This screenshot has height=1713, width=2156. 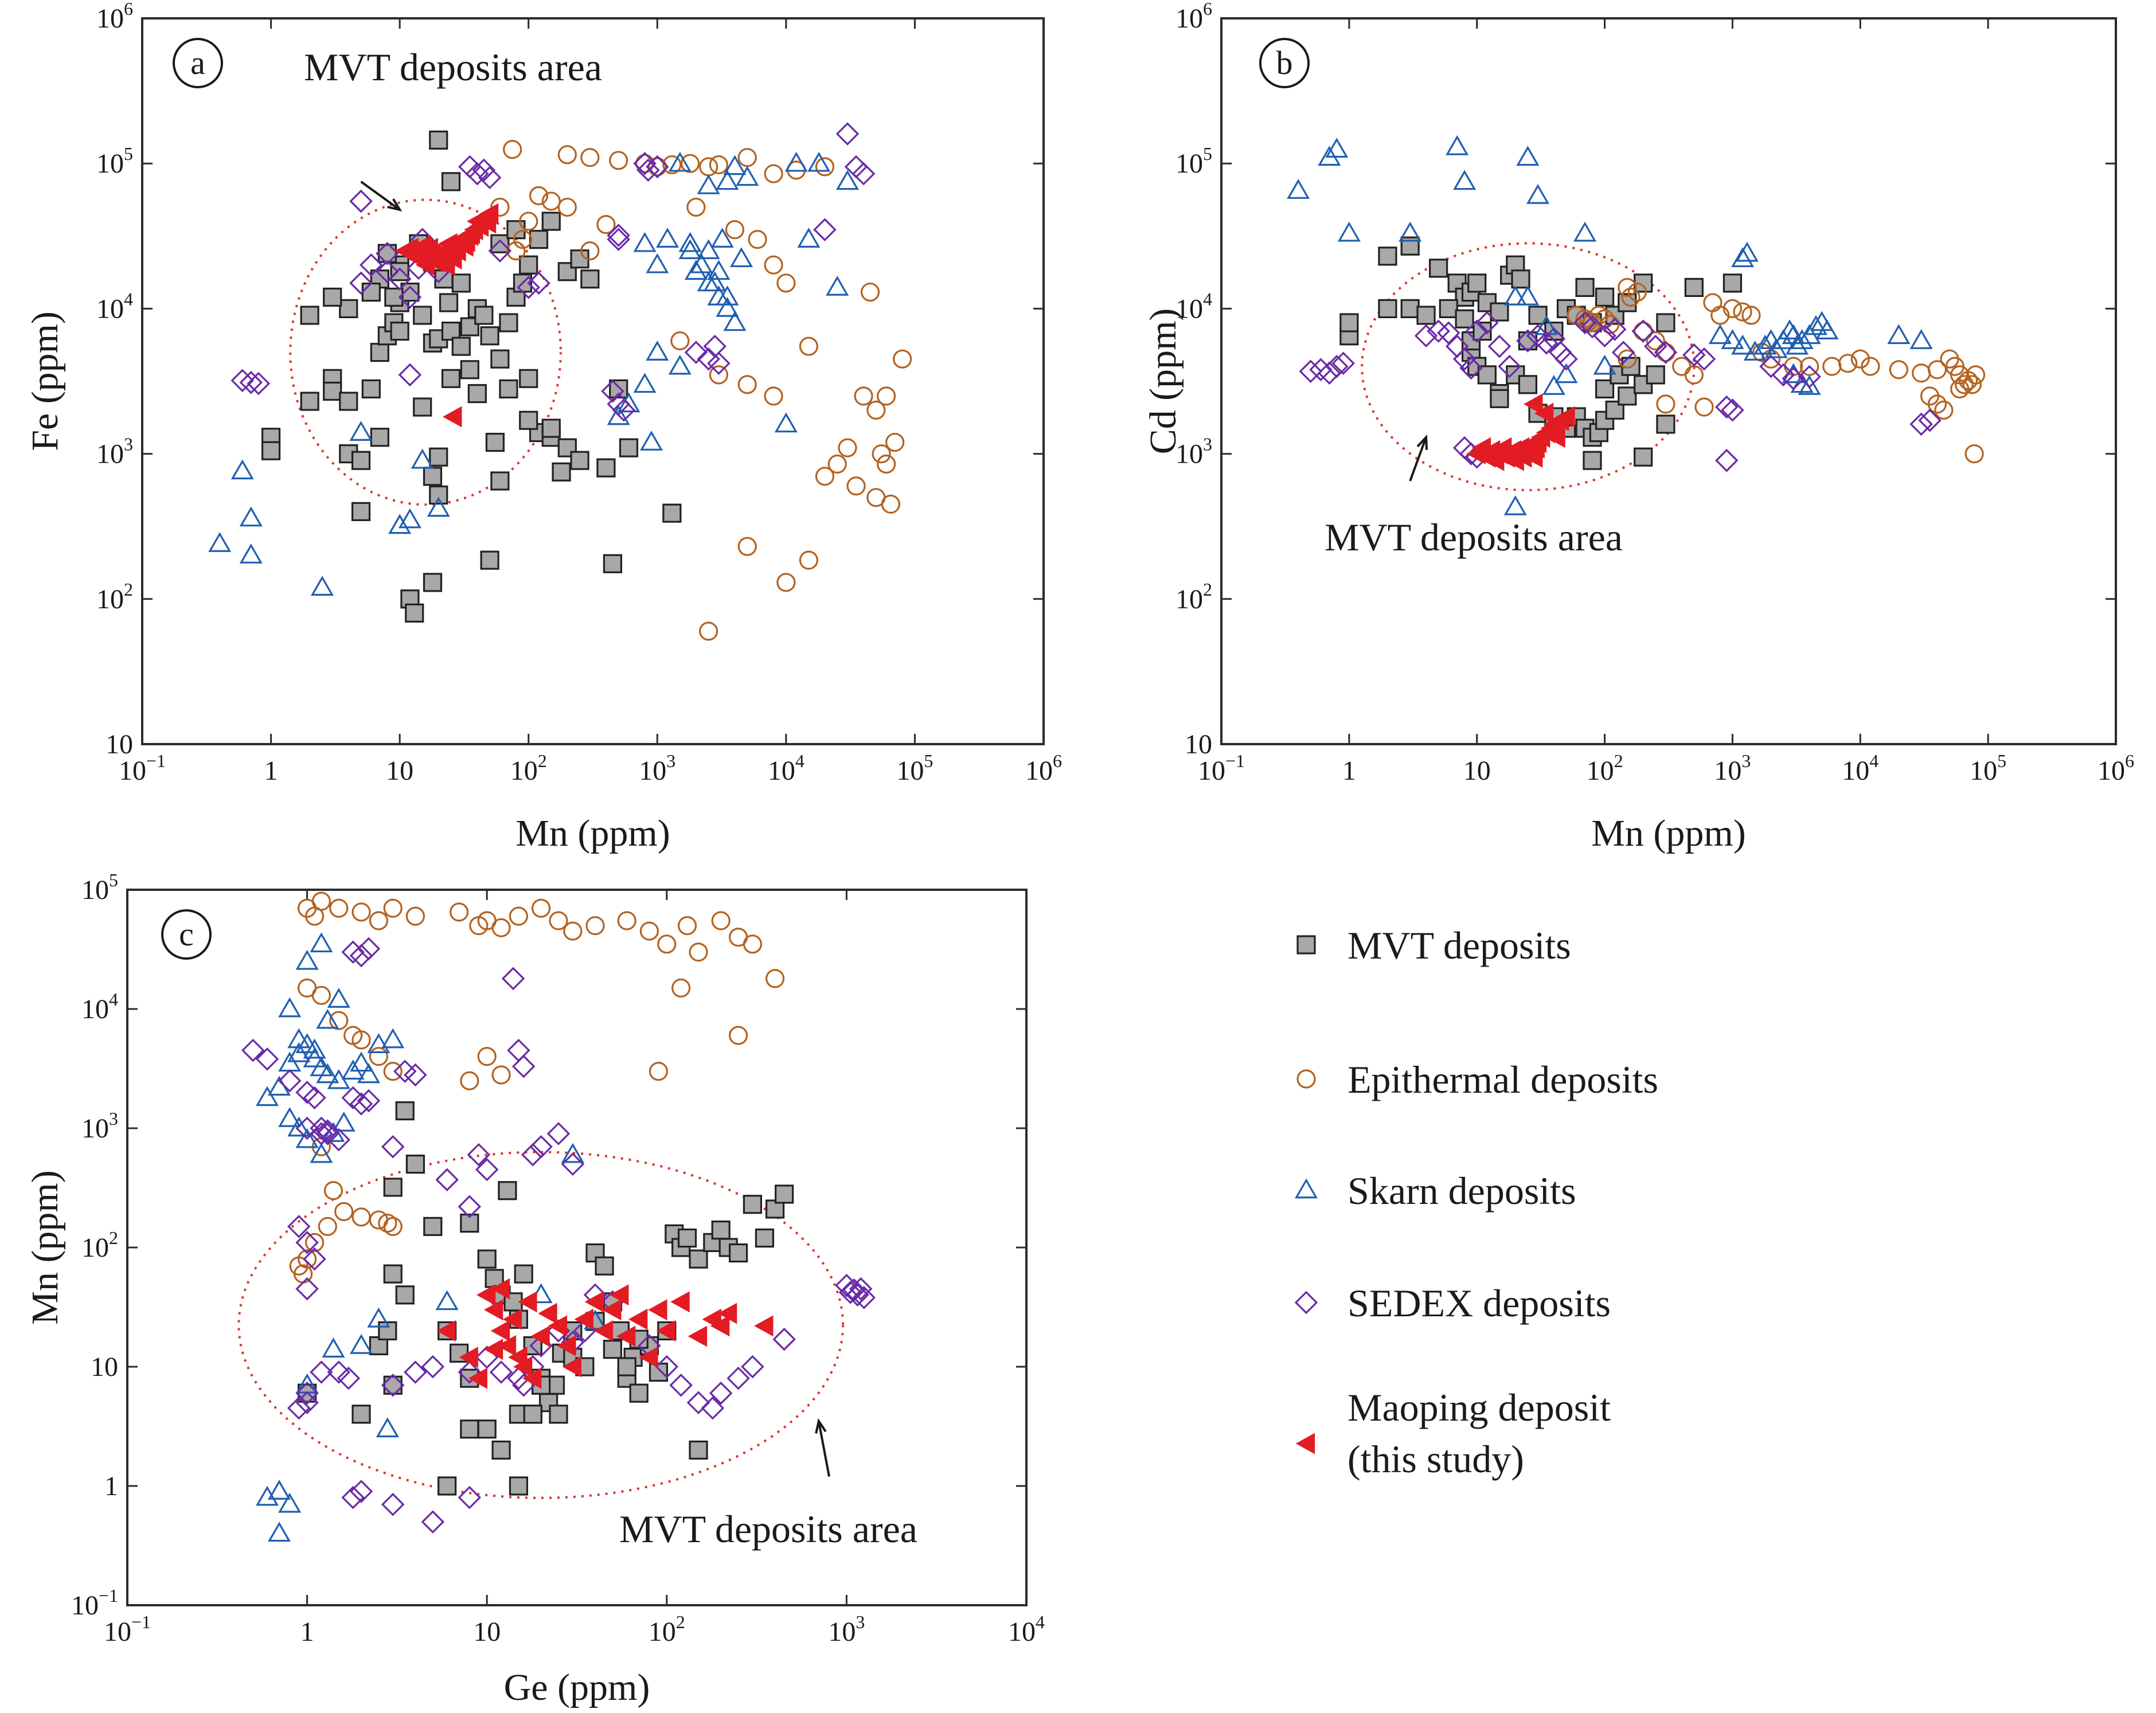 I want to click on y-axis-label: Cd (ppm), so click(x=1163, y=381).